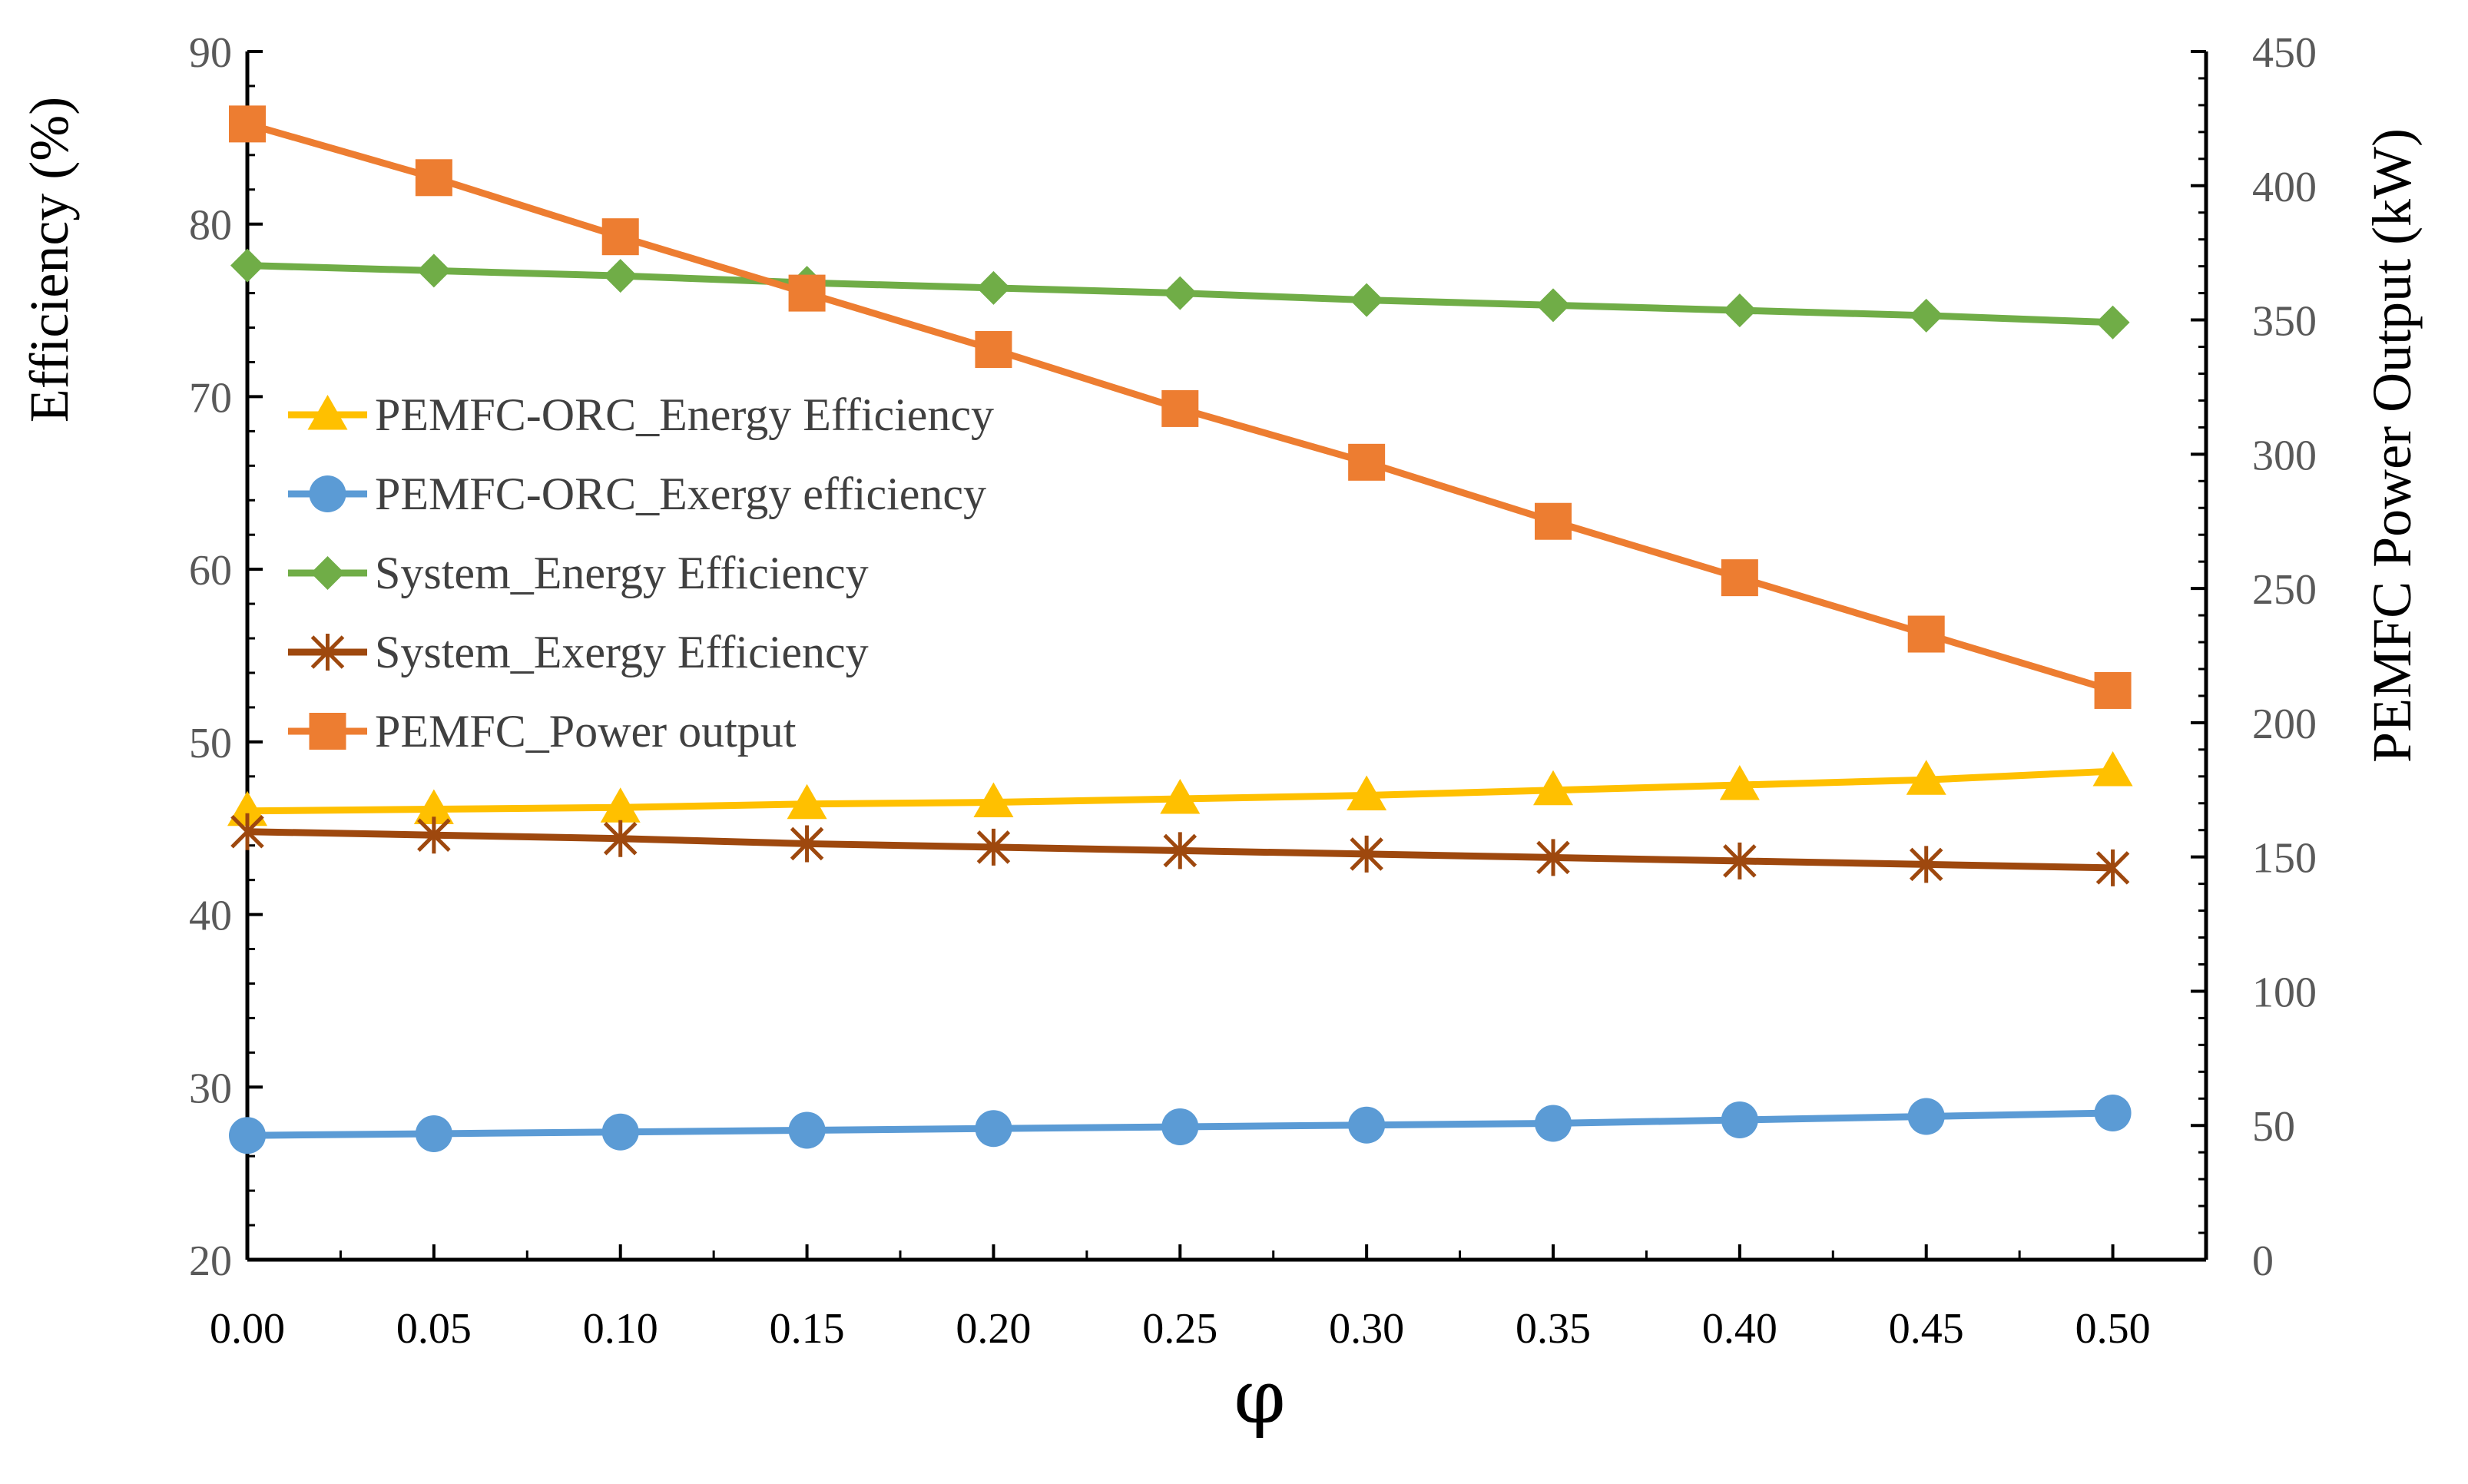 The height and width of the screenshot is (1484, 2468). Describe the element at coordinates (586, 731) in the screenshot. I see `legend-label: PEMFC_Power output` at that location.